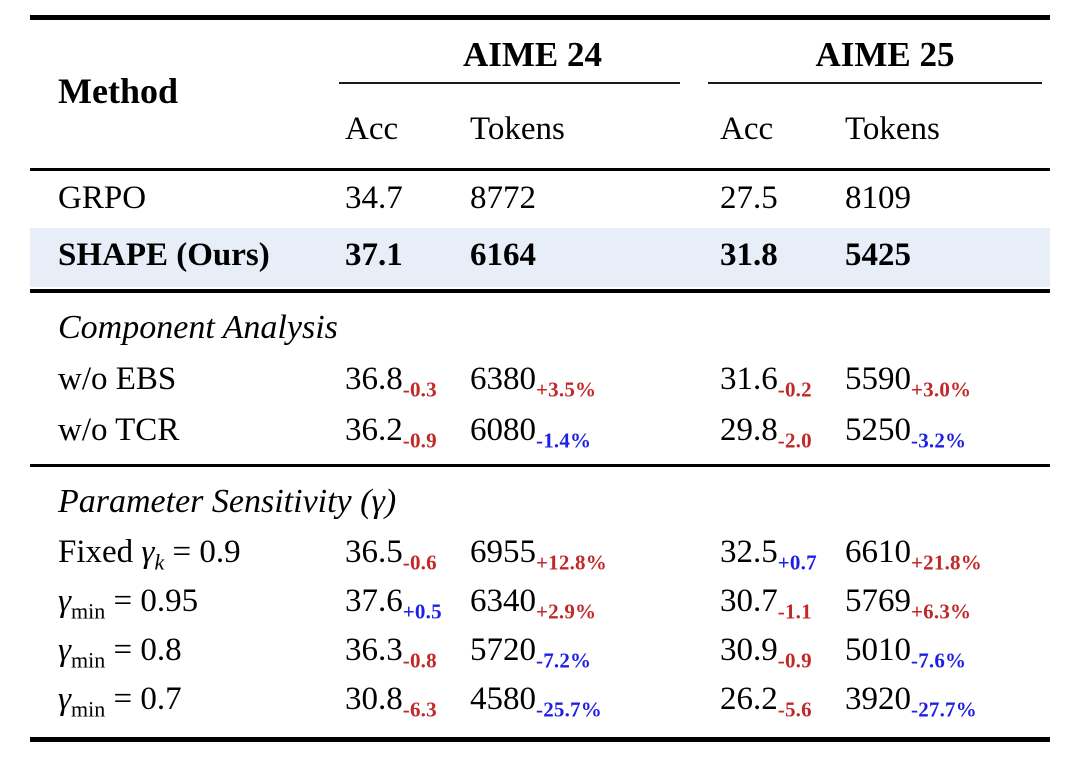 The image size is (1080, 768). I want to click on tokens-cell: 6380+3.5%, so click(595, 379).